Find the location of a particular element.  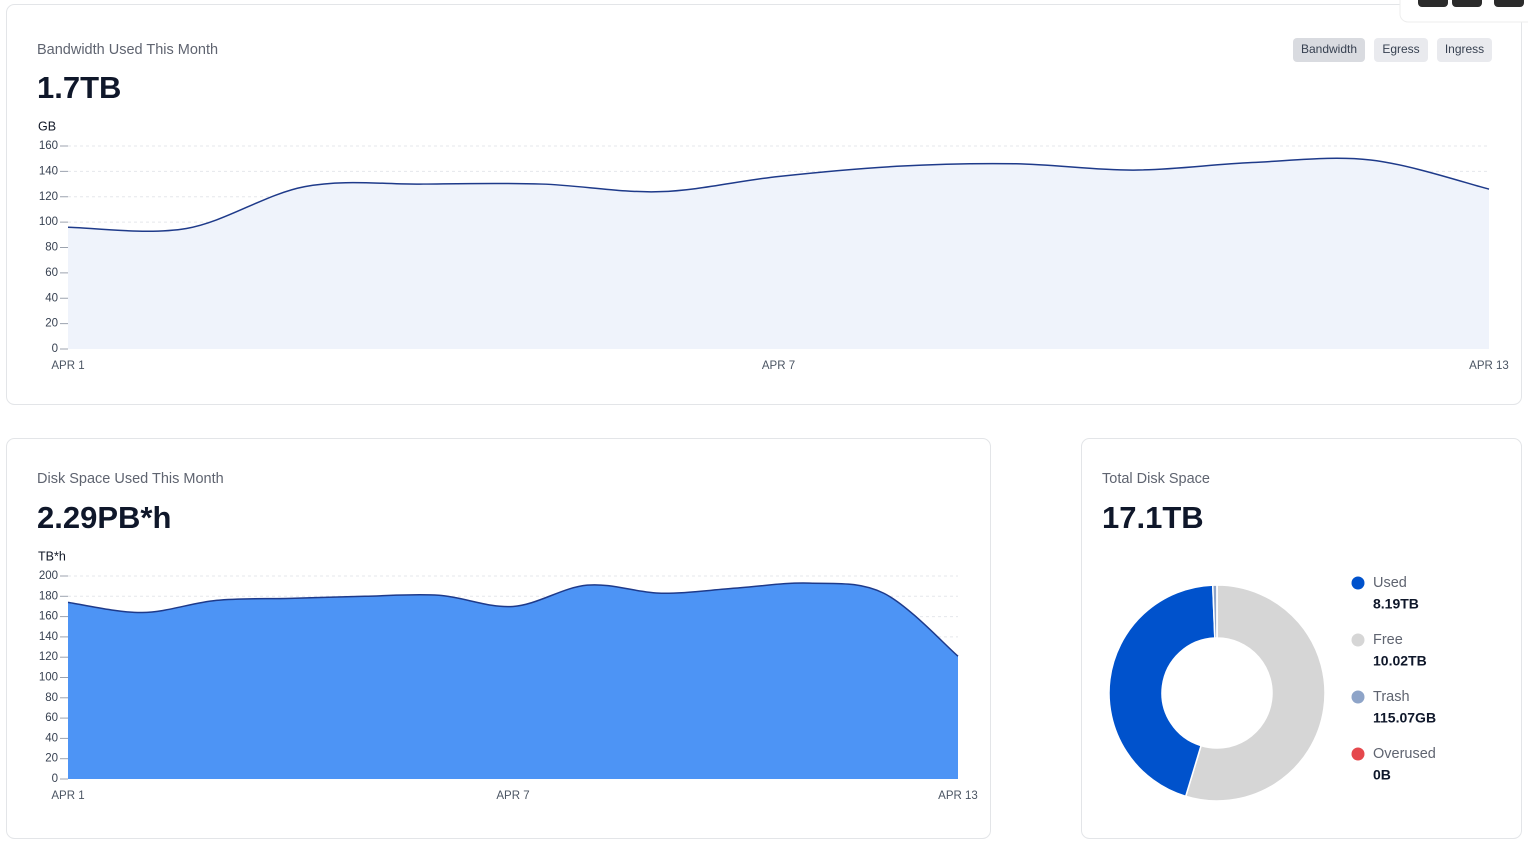

toggle-button-label: Bandwidth is located at coordinates (1329, 49).